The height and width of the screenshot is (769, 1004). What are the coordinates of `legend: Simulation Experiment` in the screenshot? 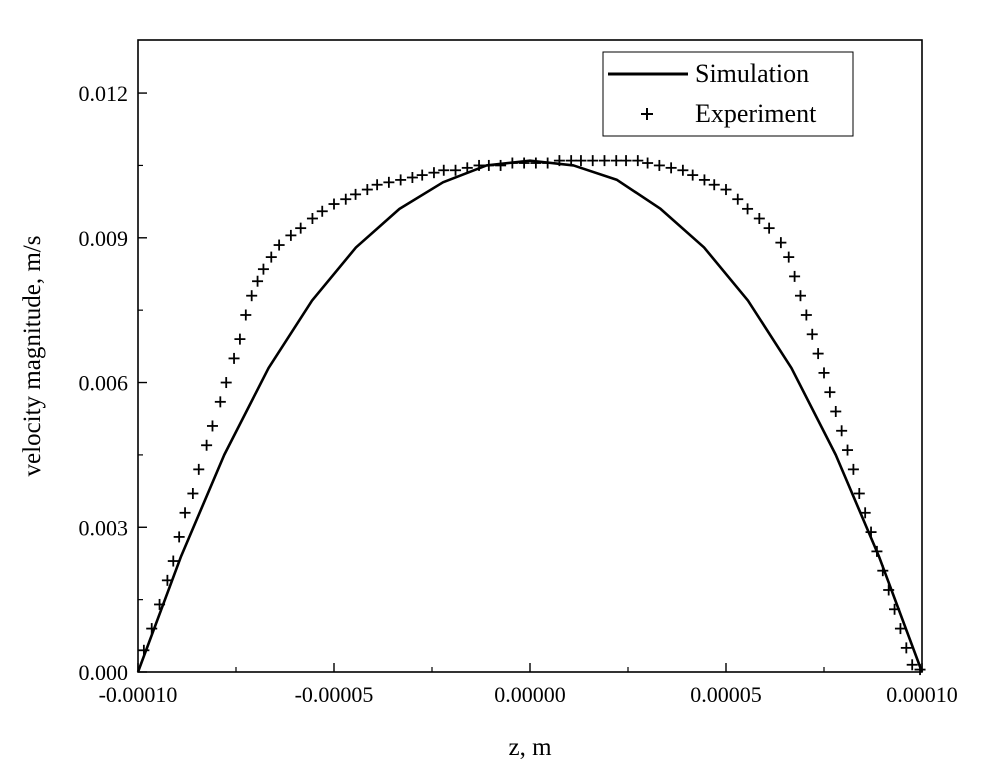 It's located at (728, 94).